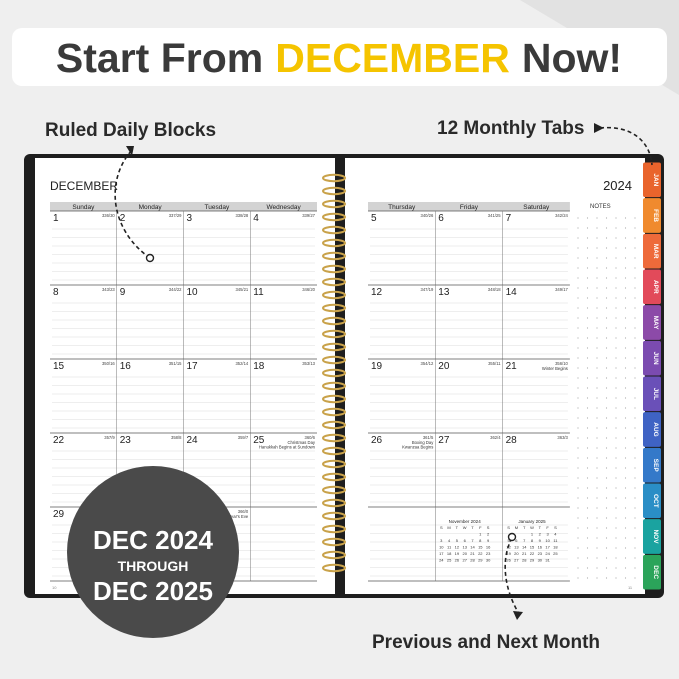  Describe the element at coordinates (377, 440) in the screenshot. I see `date: 26` at that location.